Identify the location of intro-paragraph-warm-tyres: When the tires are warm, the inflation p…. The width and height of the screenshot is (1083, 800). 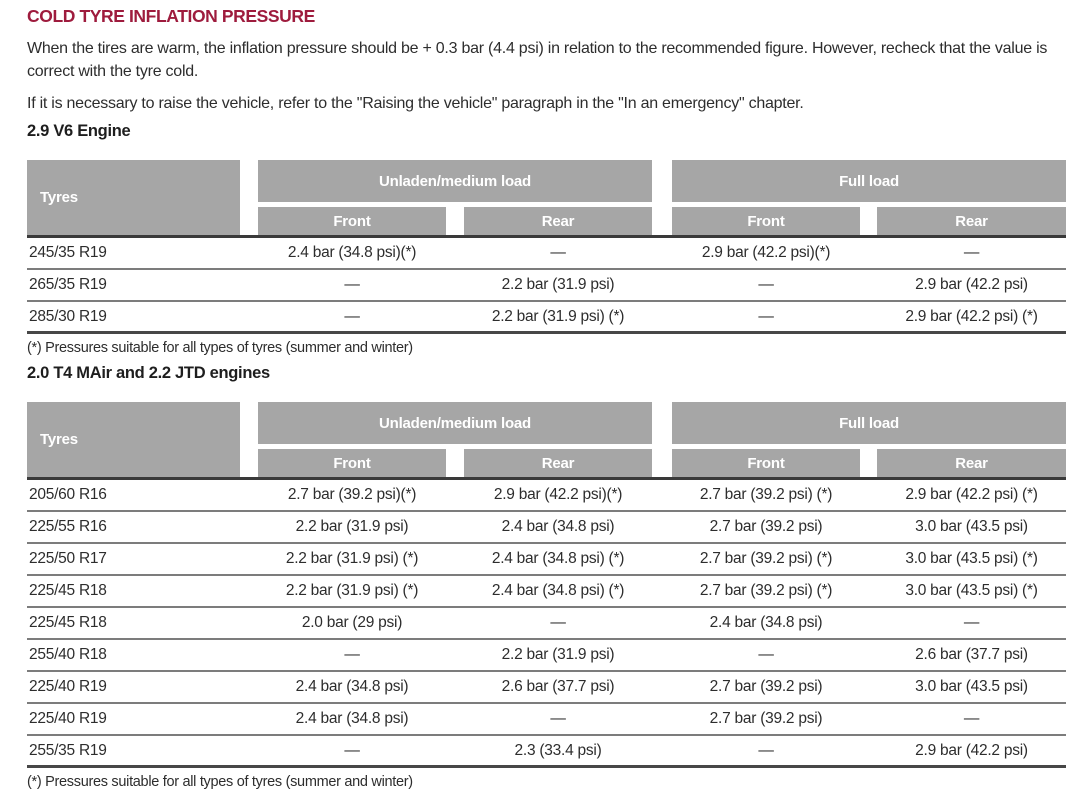
(537, 60).